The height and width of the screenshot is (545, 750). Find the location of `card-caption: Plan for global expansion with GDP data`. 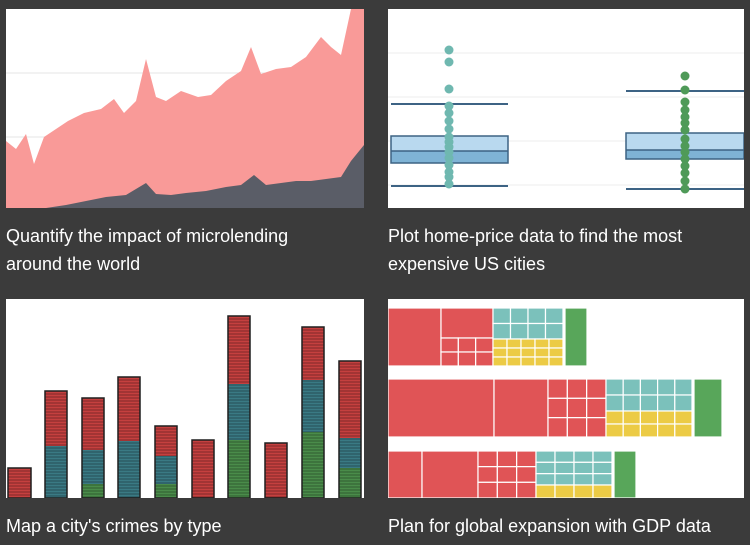

card-caption: Plan for global expansion with GDP data is located at coordinates (569, 526).